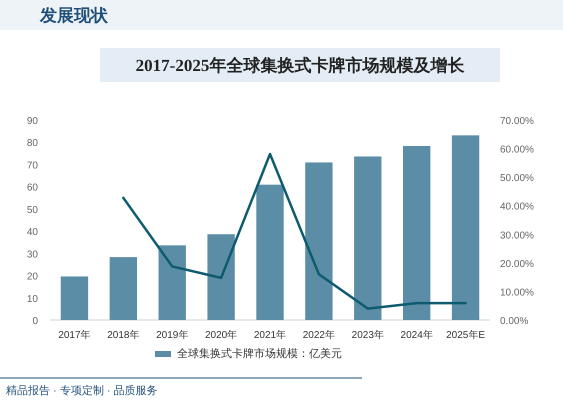 The width and height of the screenshot is (563, 400). What do you see at coordinates (368, 335) in the screenshot?
I see `x-tick-label: 2023年` at bounding box center [368, 335].